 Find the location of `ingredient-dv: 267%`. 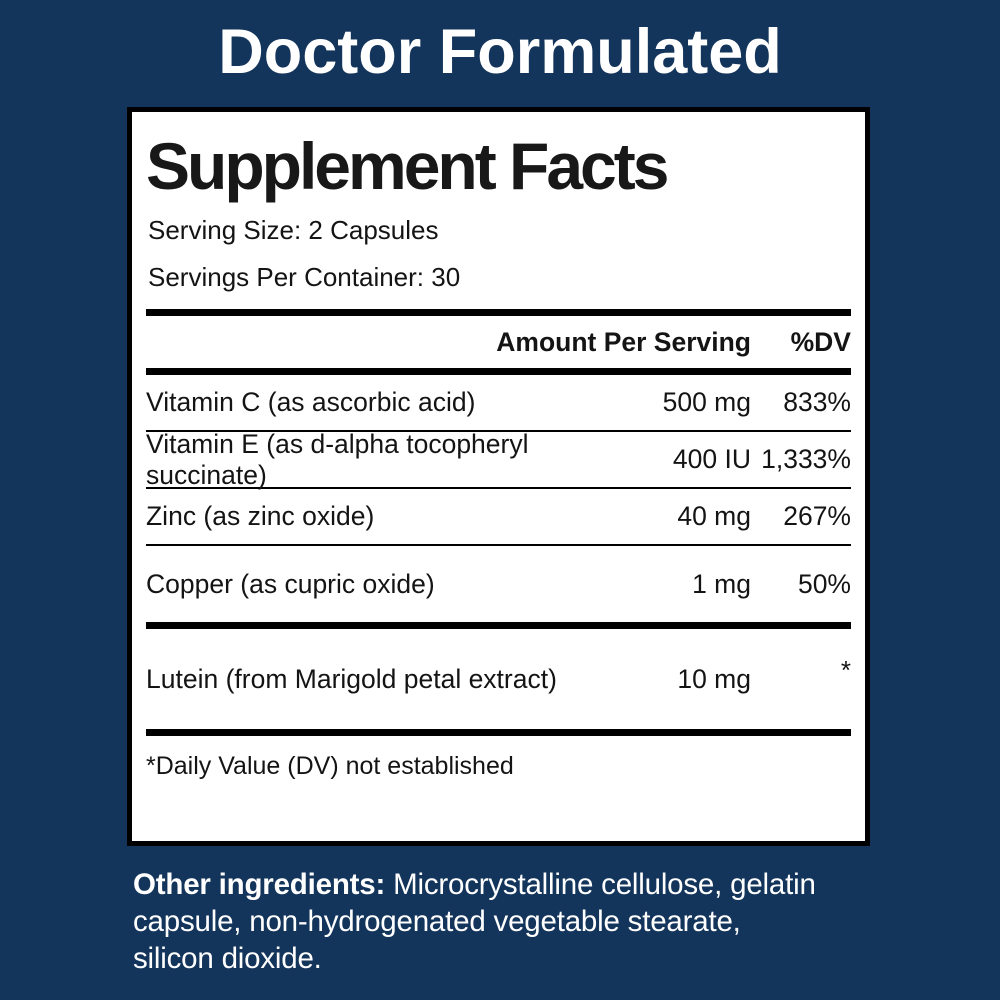

ingredient-dv: 267% is located at coordinates (817, 516).